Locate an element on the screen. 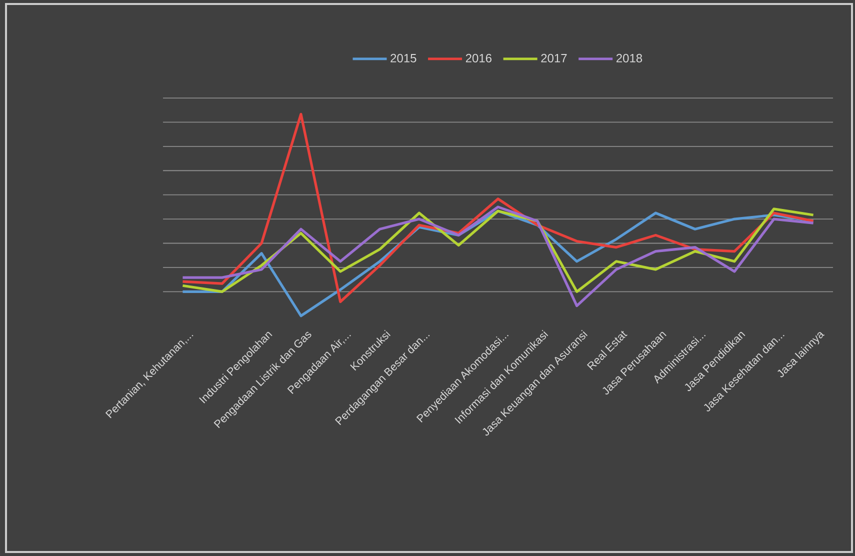  legend-label: 2016 is located at coordinates (479, 58).